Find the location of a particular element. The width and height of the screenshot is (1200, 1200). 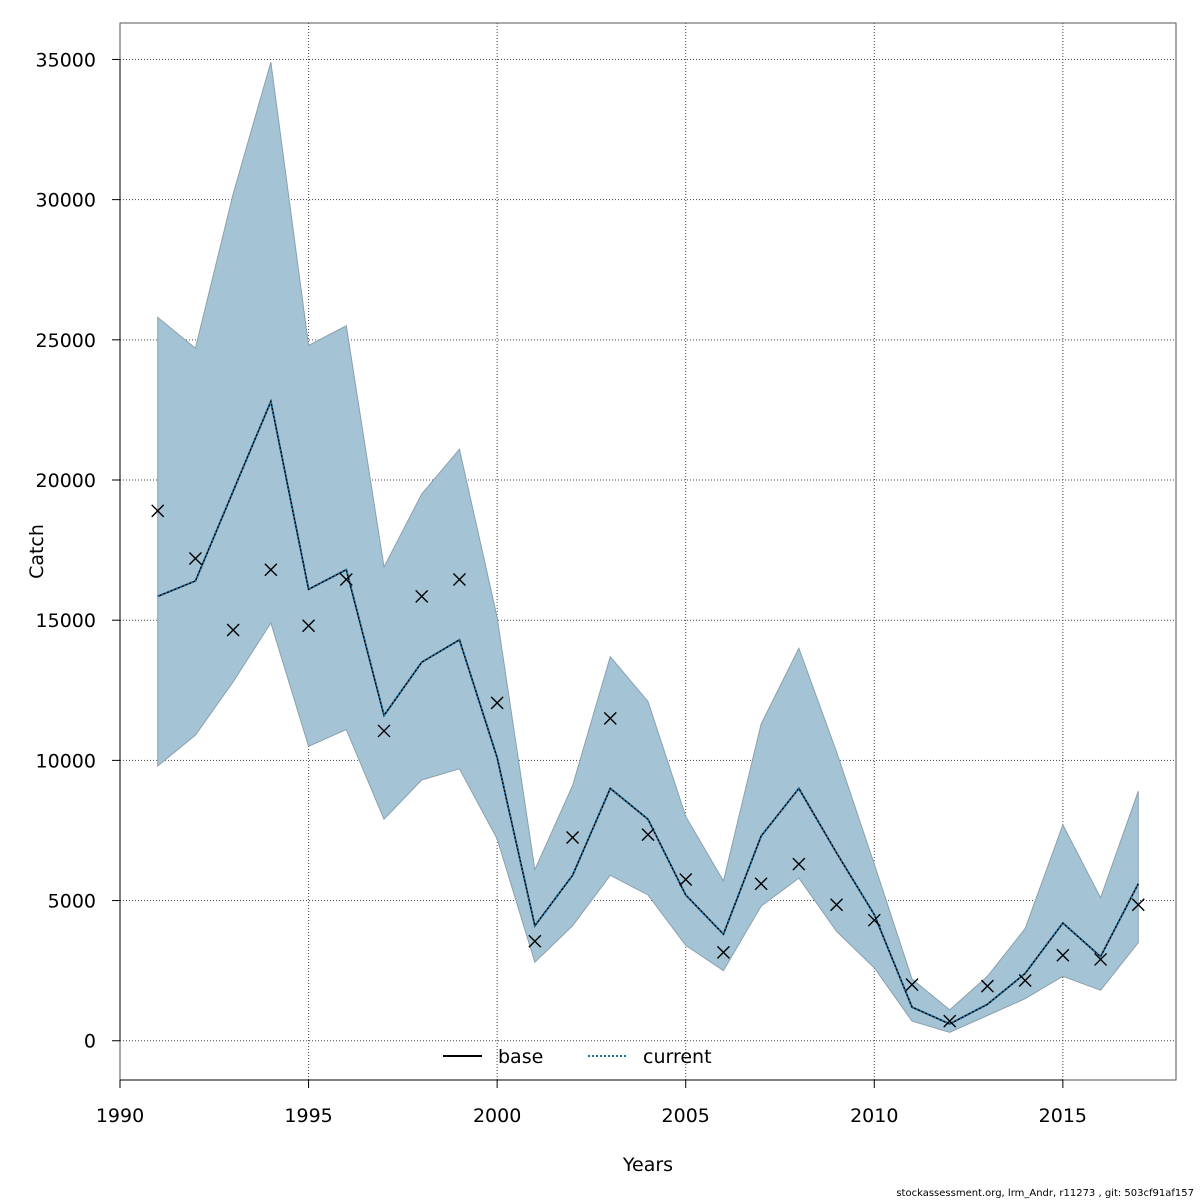

y-tick-label: 30000 is located at coordinates (66, 201).